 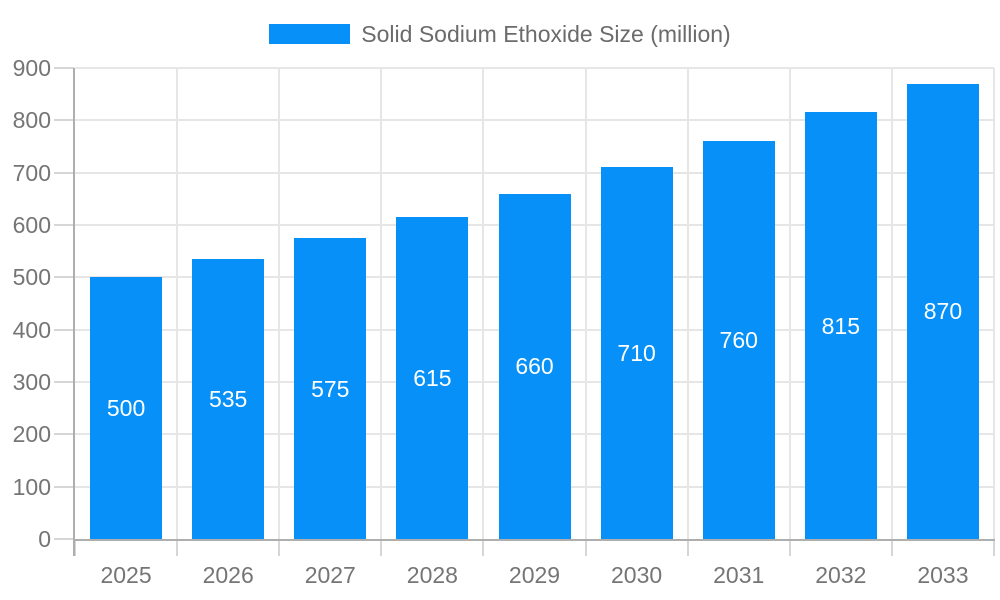 What do you see at coordinates (546, 33) in the screenshot?
I see `legend-label: Solid Sodium Ethoxide Size (million)` at bounding box center [546, 33].